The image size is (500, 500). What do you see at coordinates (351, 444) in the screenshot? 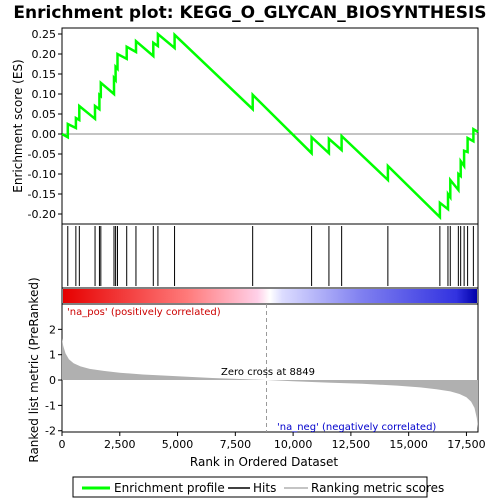
I see `x-tick-label: 12,500` at bounding box center [351, 444].